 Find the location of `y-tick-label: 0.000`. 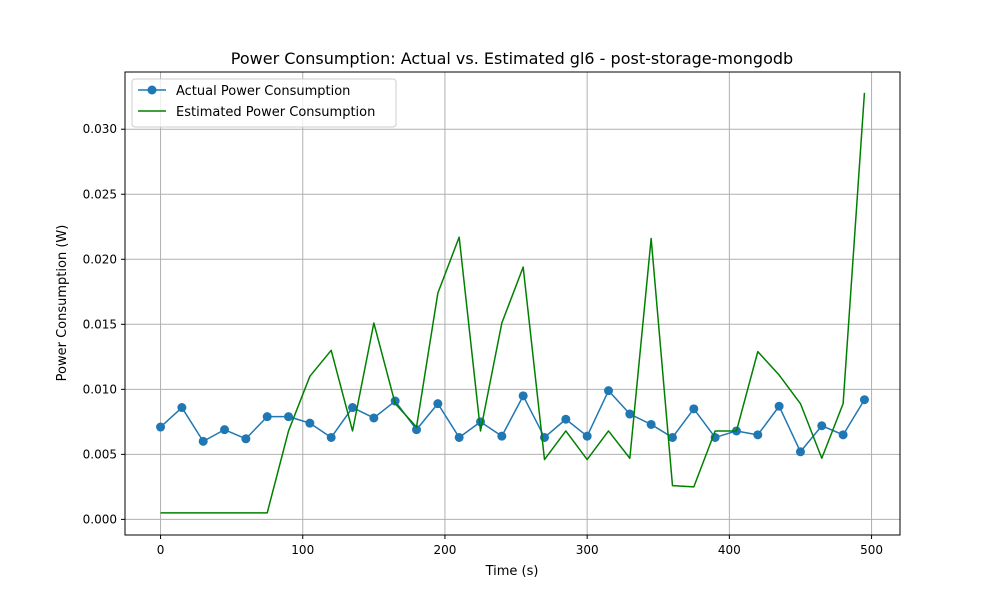

y-tick-label: 0.000 is located at coordinates (100, 519).